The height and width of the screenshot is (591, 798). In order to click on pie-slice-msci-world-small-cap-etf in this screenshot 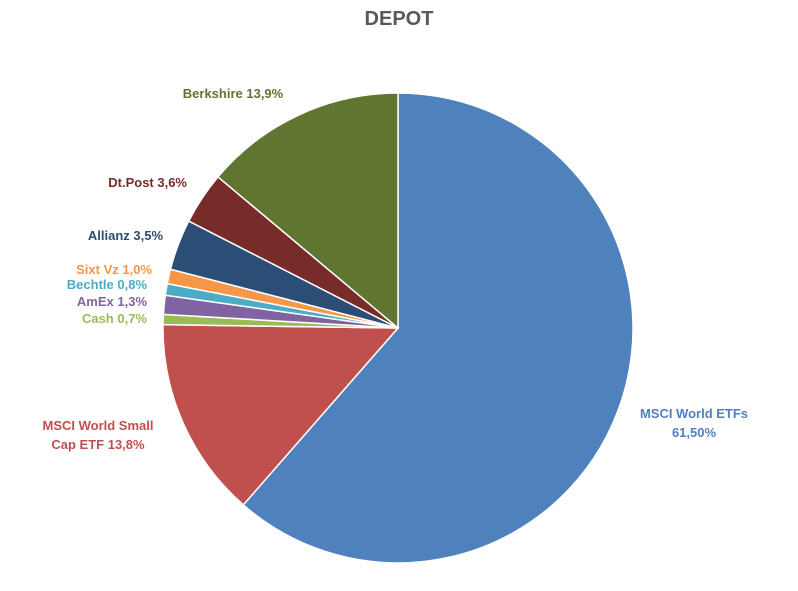, I will do `click(281, 414)`.